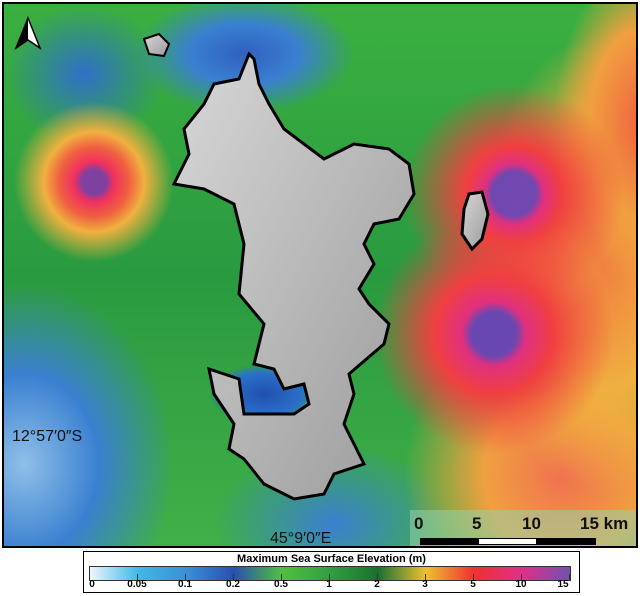 This screenshot has height=596, width=640. I want to click on colorbar-tick-label: 15, so click(563, 584).